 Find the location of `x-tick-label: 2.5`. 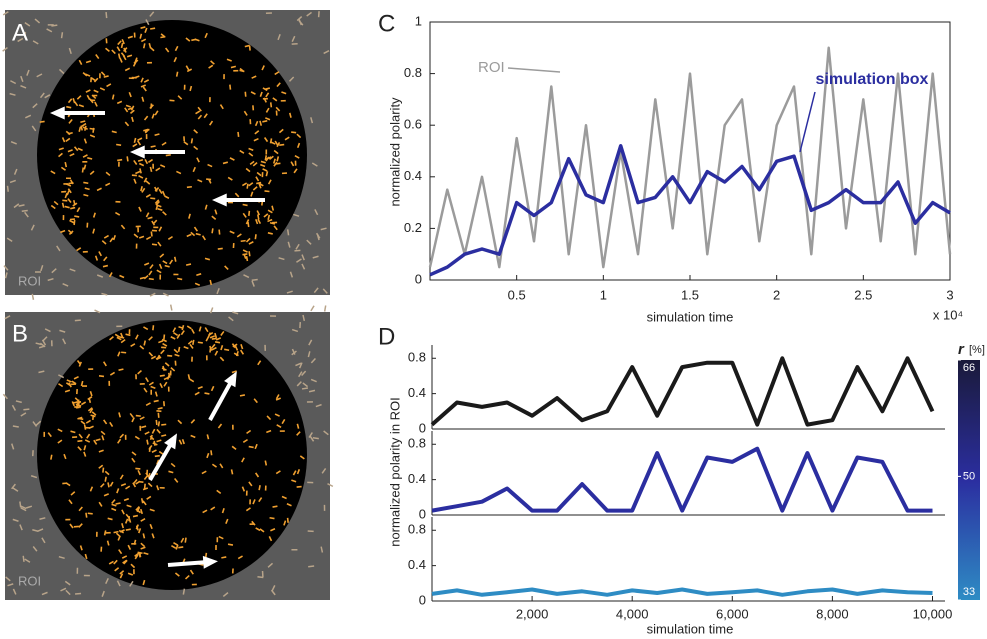

x-tick-label: 2.5 is located at coordinates (863, 294).